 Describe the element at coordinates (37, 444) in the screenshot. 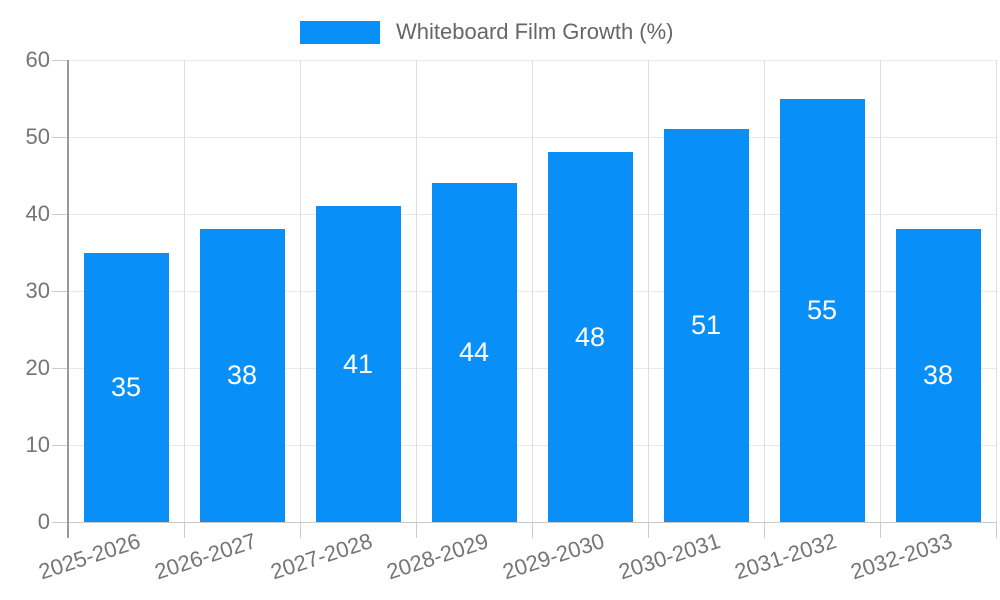

I see `y-tick-label: 10` at that location.